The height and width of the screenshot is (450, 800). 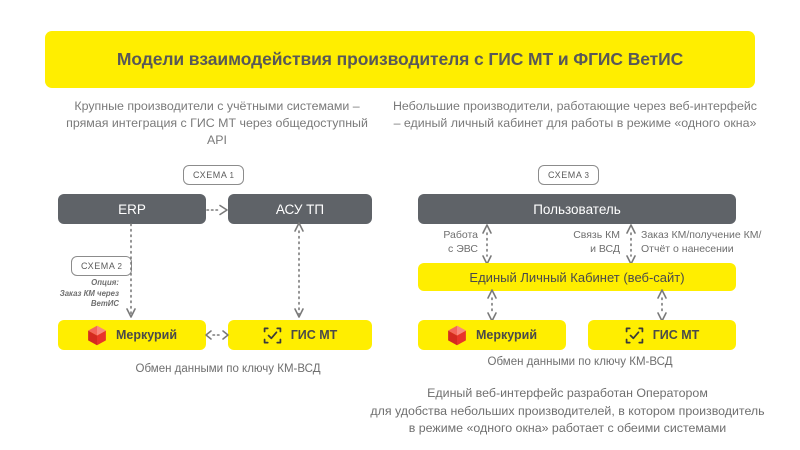 I want to click on badge-scheme-2-label: СХЕМА, so click(x=98, y=266).